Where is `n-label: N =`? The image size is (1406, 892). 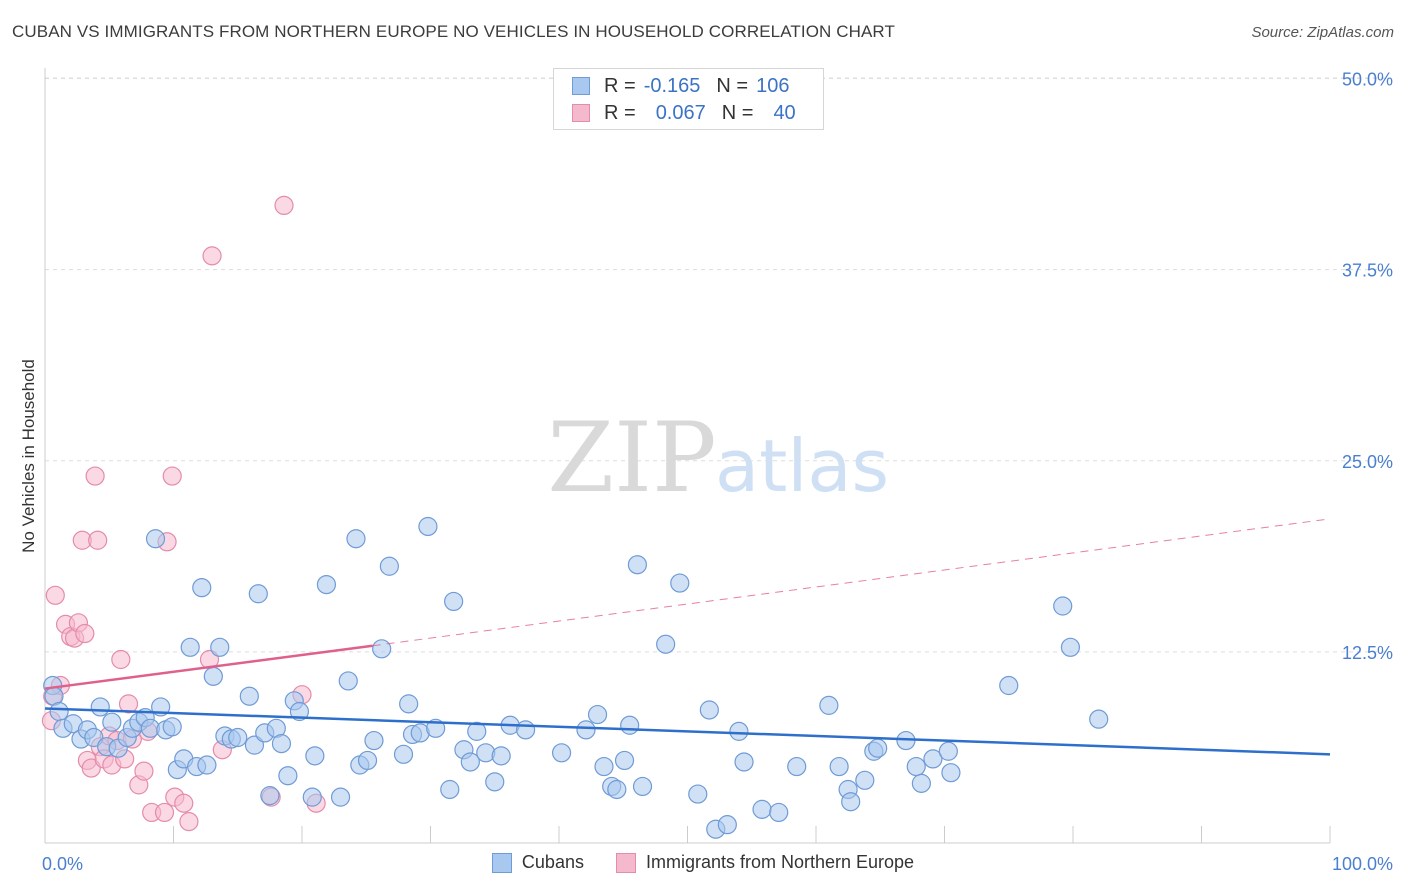 n-label: N = is located at coordinates (737, 112).